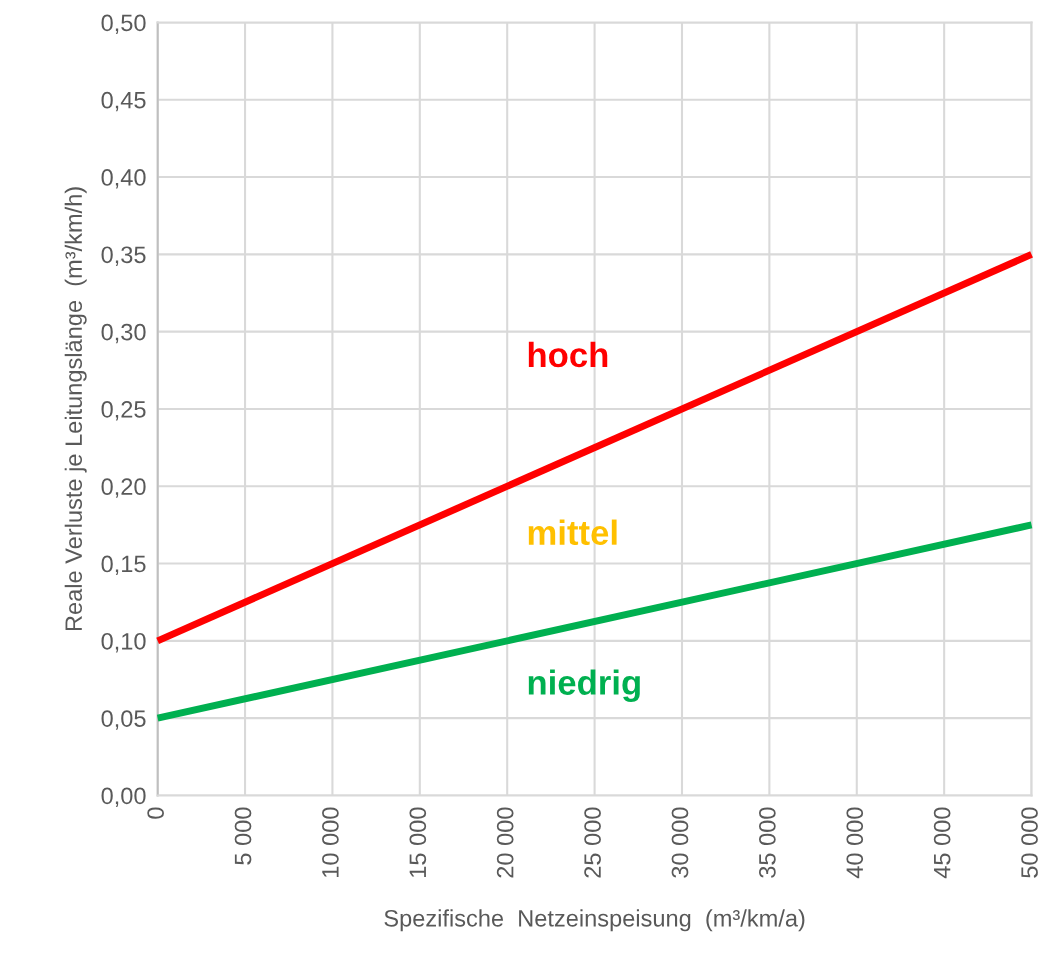  Describe the element at coordinates (123, 179) in the screenshot. I see `y-tick-label: 0,40` at that location.